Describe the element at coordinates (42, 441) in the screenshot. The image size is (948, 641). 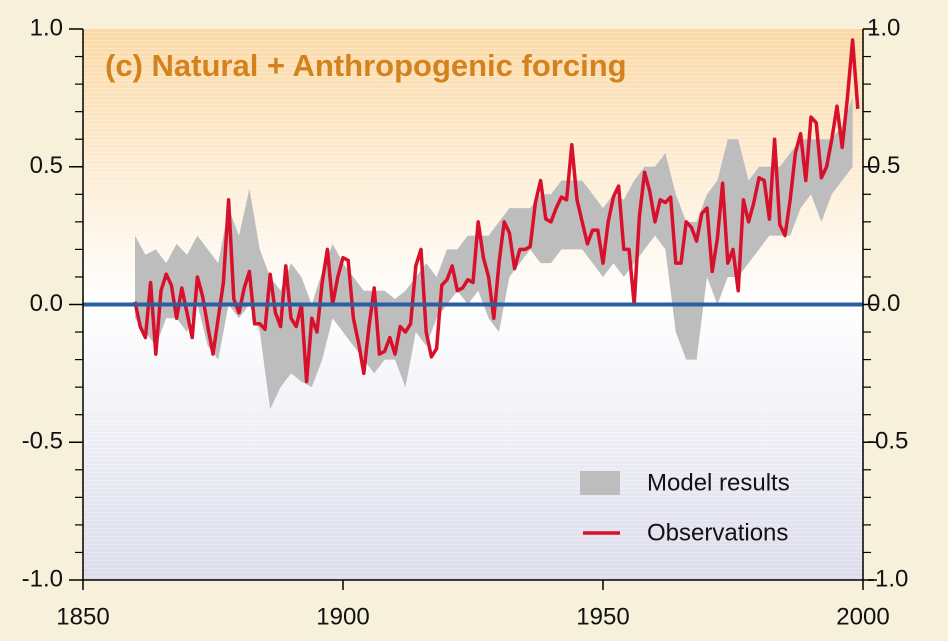
I see `y-tick-label: -0.5` at that location.